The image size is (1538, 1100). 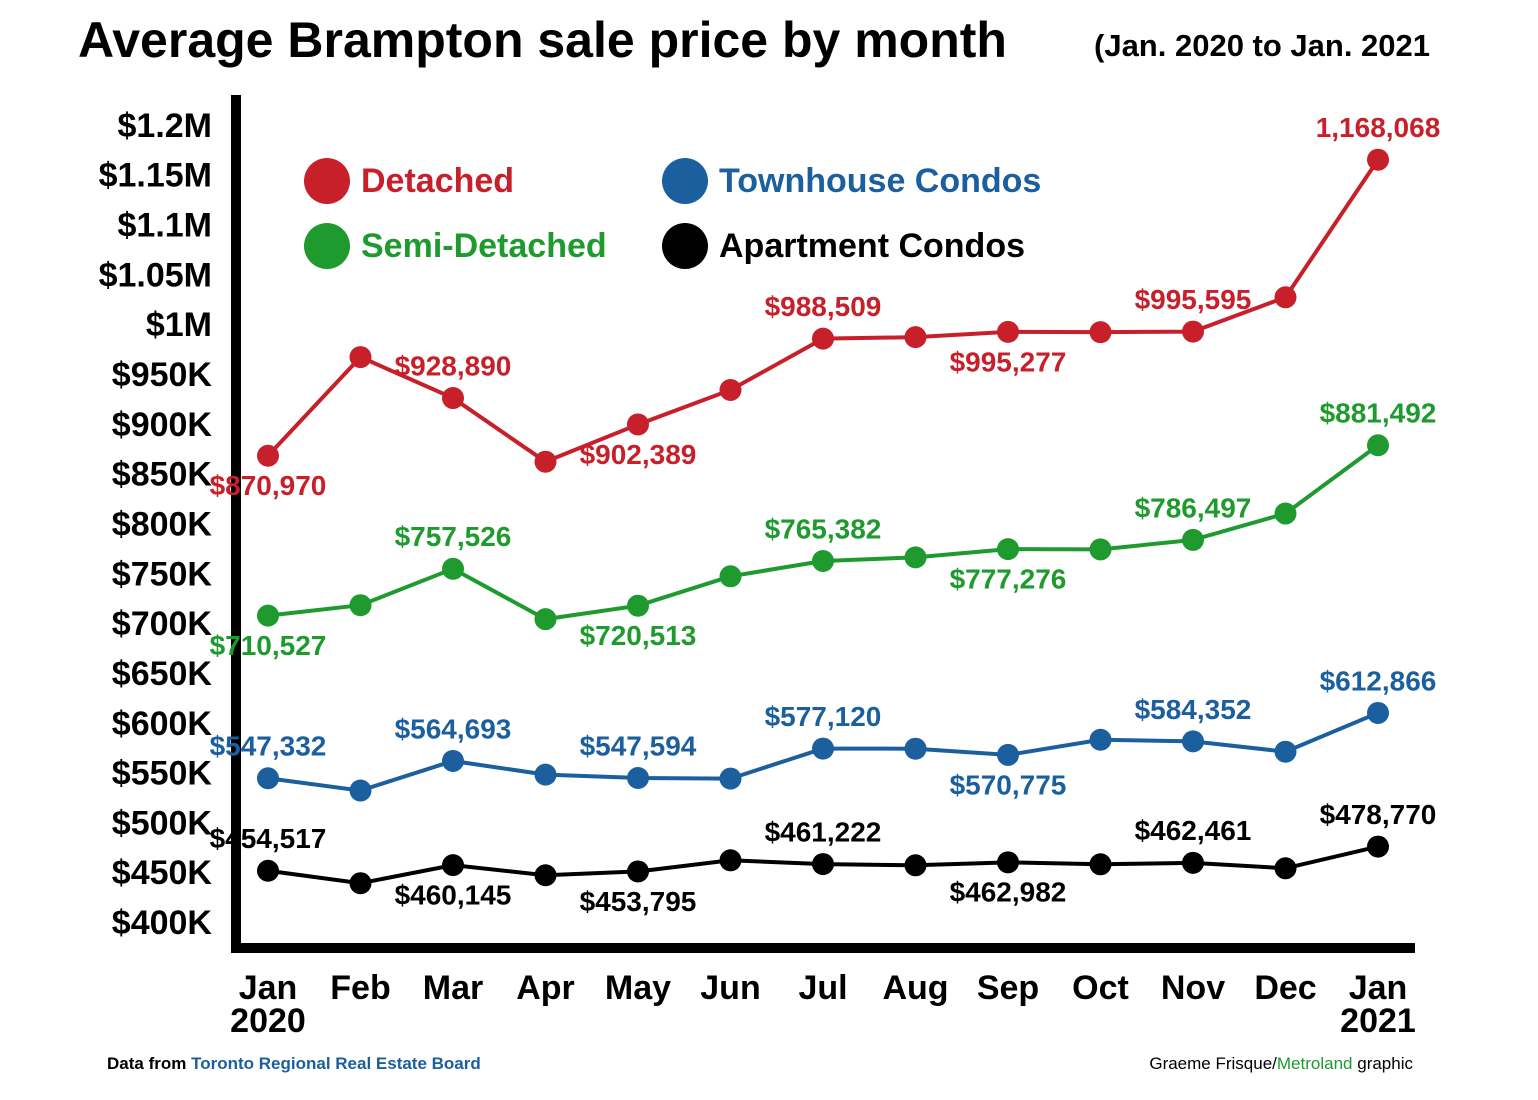 What do you see at coordinates (1262, 45) in the screenshot?
I see `chart-subtitle: (Jan. 2020 to Jan. 2021` at bounding box center [1262, 45].